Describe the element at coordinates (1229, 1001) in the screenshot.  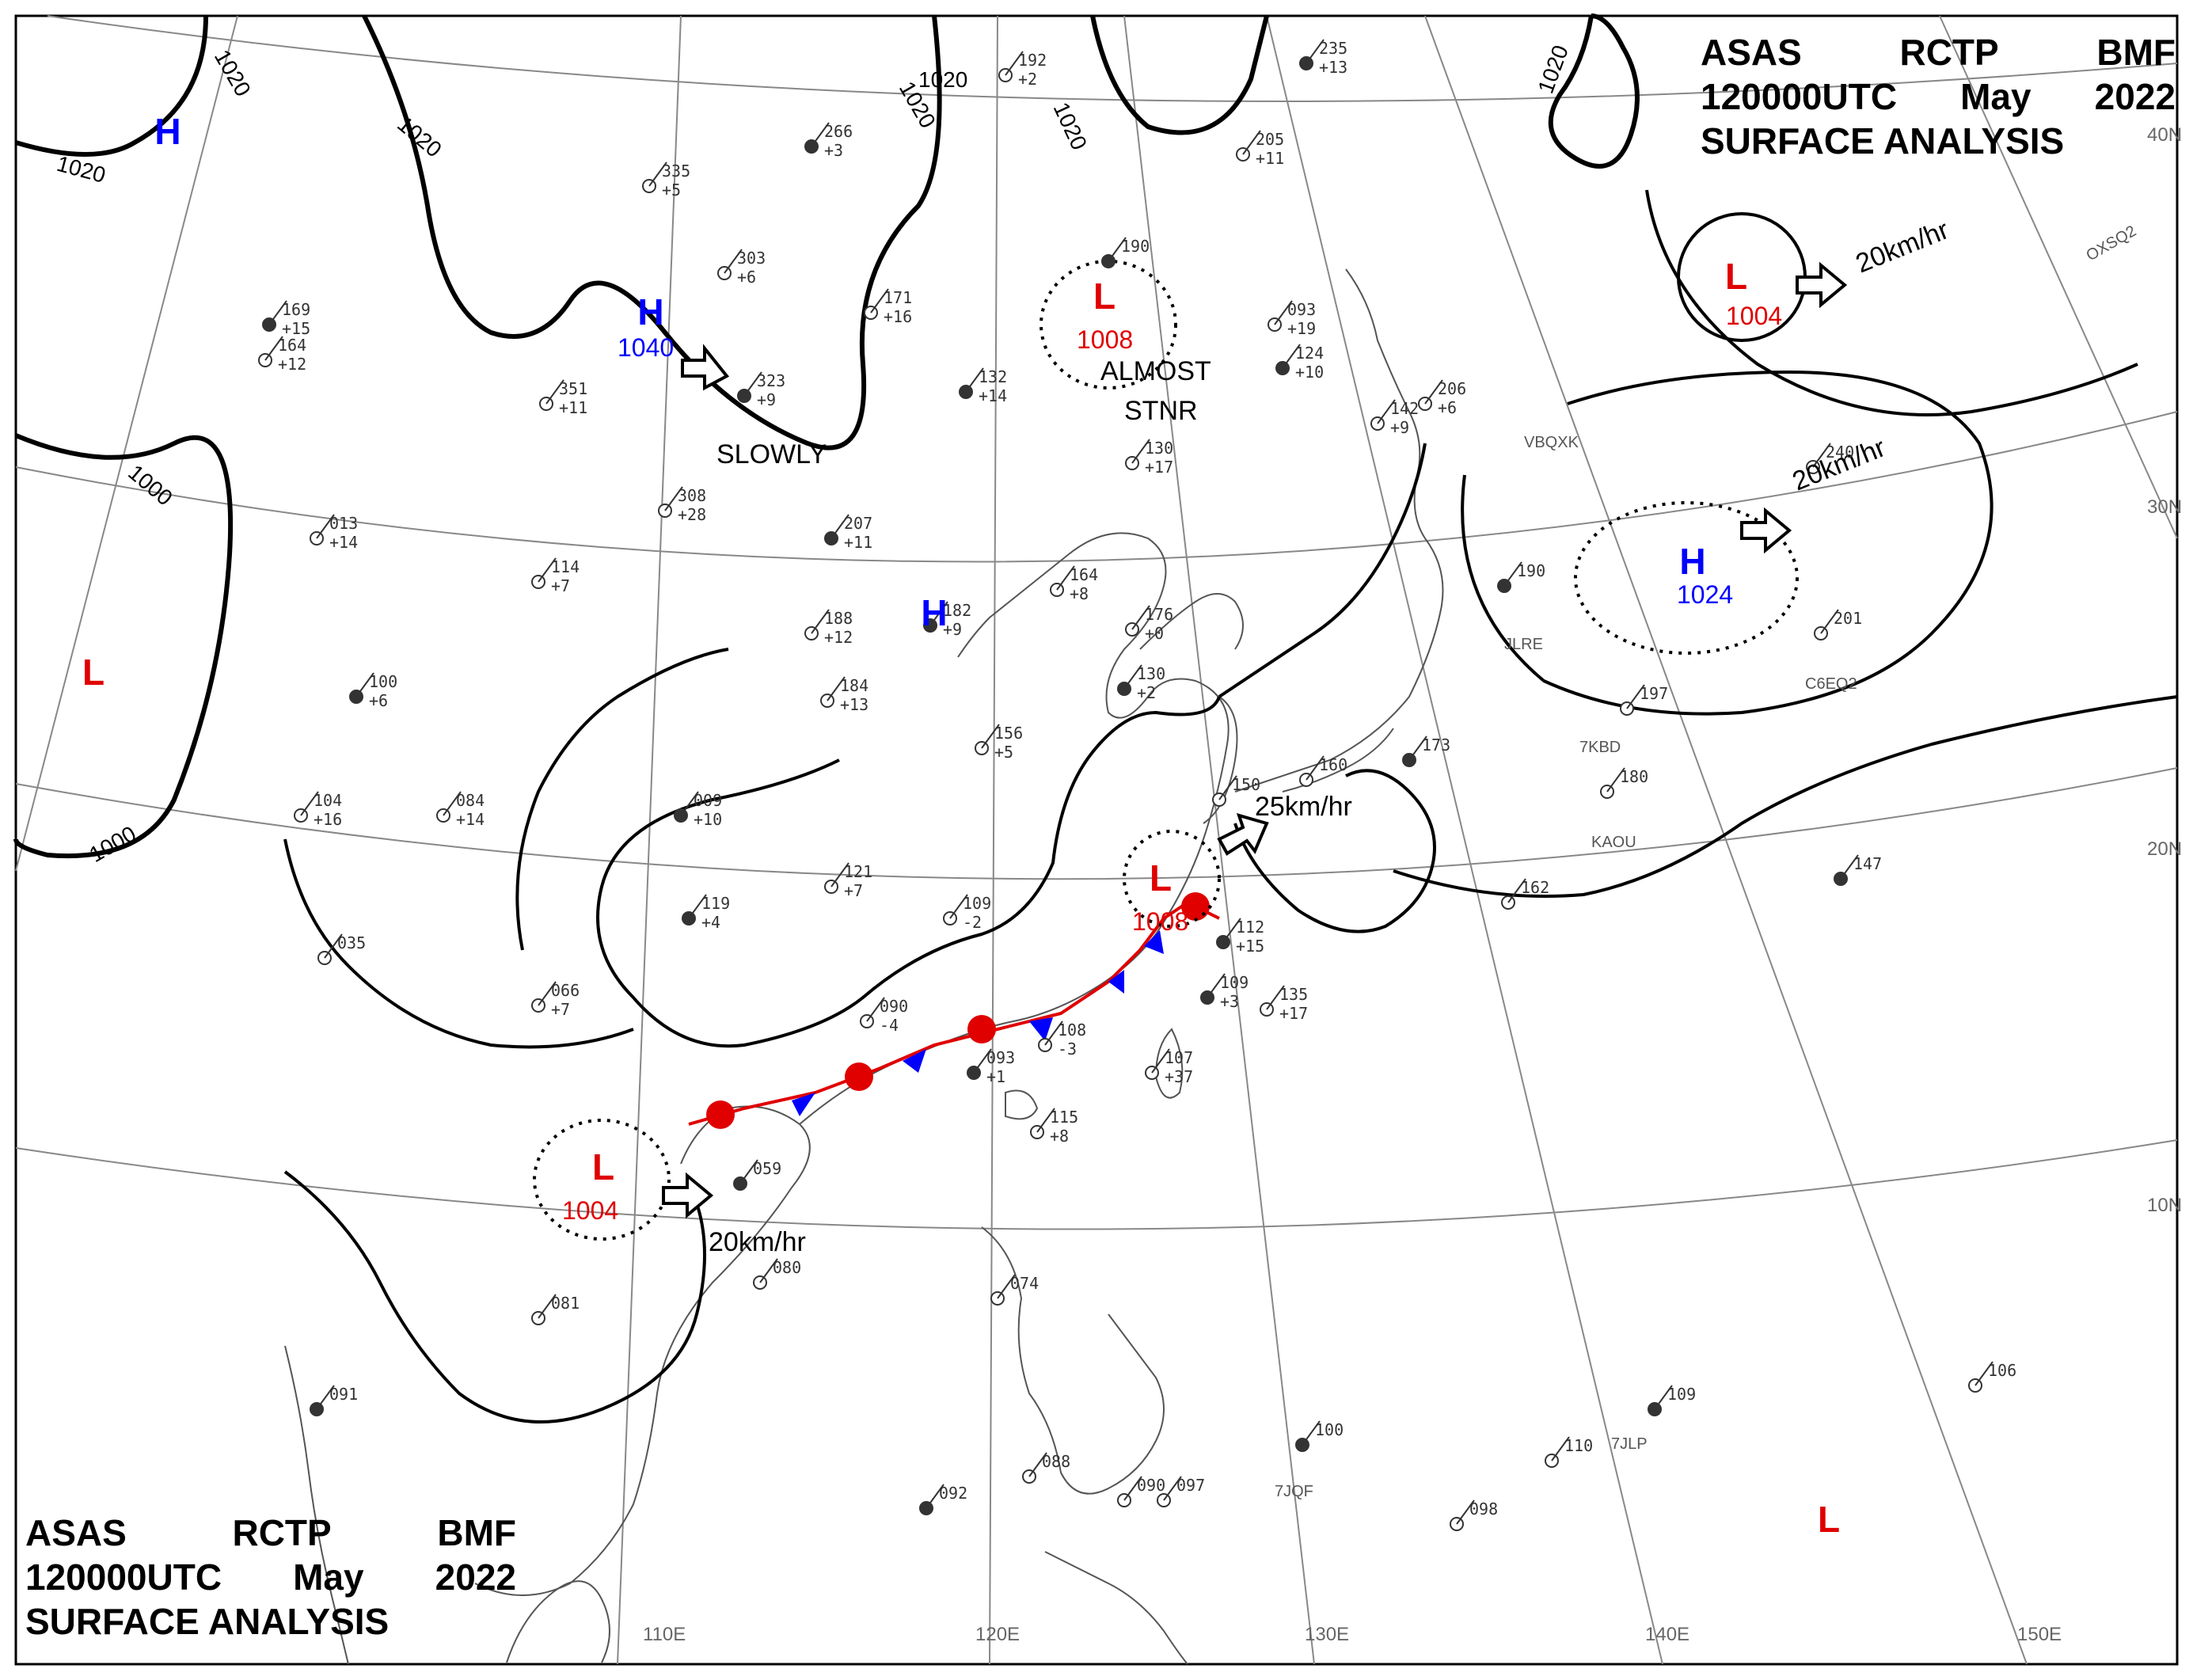
I see `station-tendency: +3` at that location.